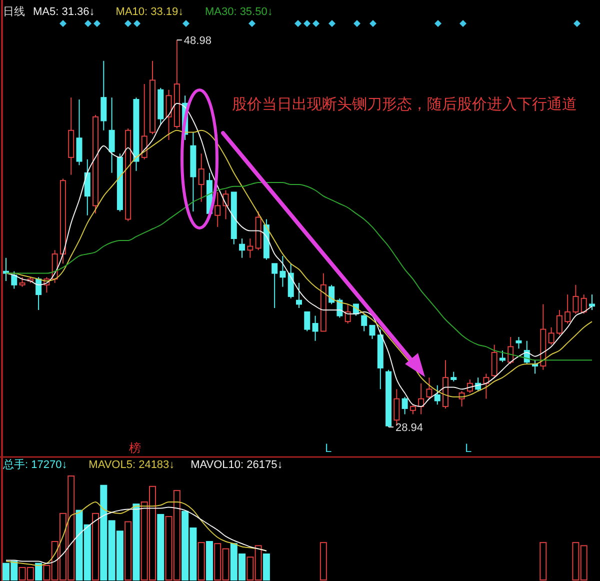 This screenshot has width=600, height=581. What do you see at coordinates (150, 12) in the screenshot?
I see `text: MA10: 33.19↓` at bounding box center [150, 12].